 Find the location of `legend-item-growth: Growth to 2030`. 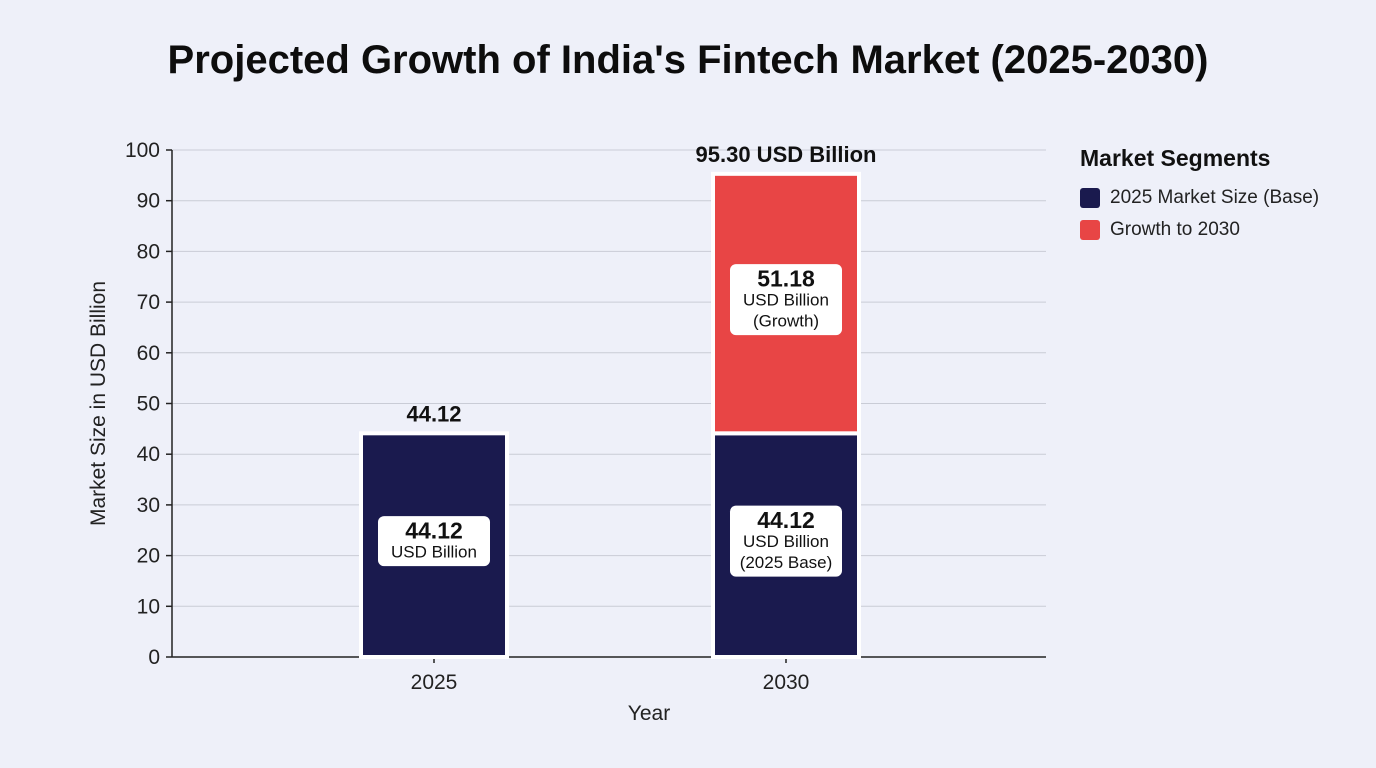

legend-item-growth: Growth to 2030 is located at coordinates (1199, 230).